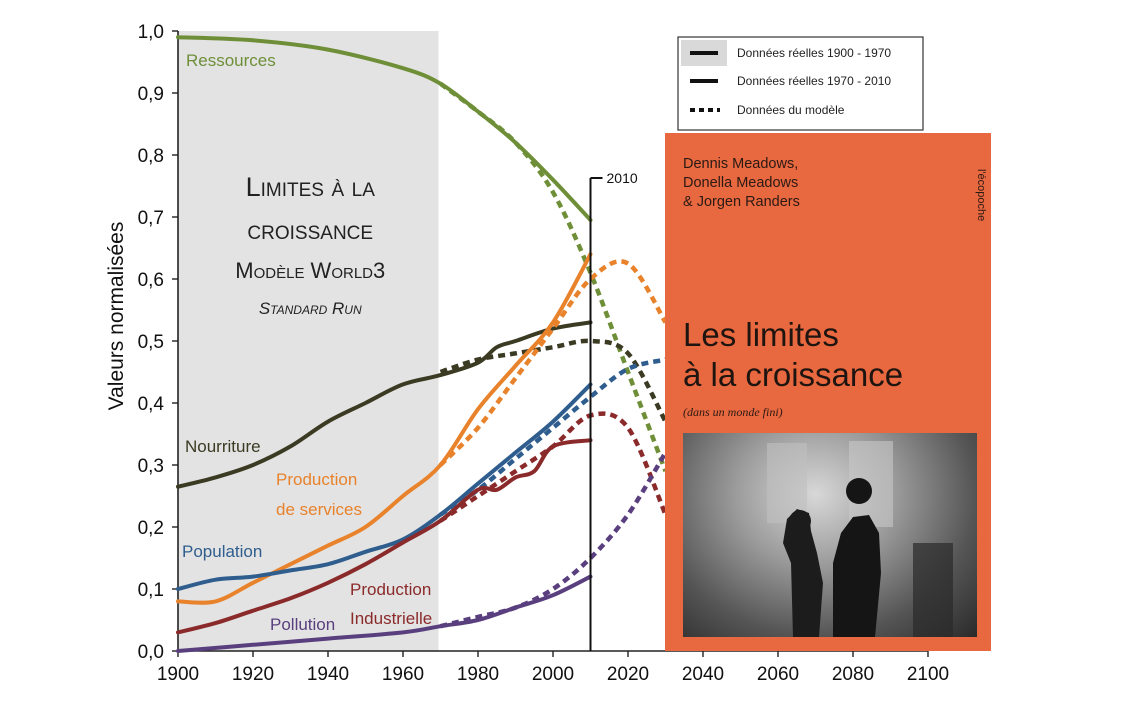 This screenshot has height=720, width=1122. What do you see at coordinates (151, 404) in the screenshot?
I see `y-tick-label: 0,4` at bounding box center [151, 404].